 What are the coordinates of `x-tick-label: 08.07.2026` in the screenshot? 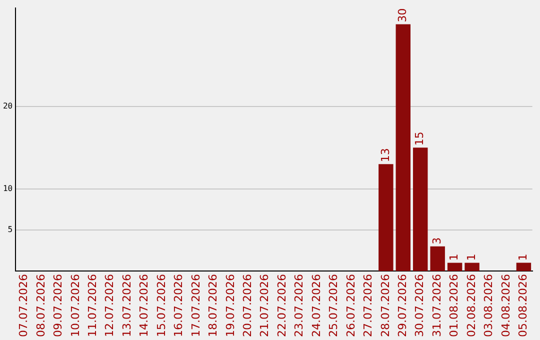 It's located at (41, 306).